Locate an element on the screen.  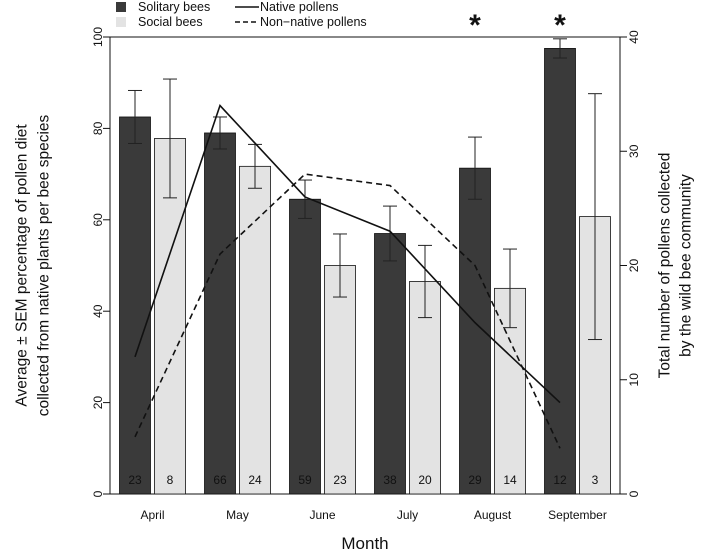
sample-size-label: 59 is located at coordinates (305, 480).